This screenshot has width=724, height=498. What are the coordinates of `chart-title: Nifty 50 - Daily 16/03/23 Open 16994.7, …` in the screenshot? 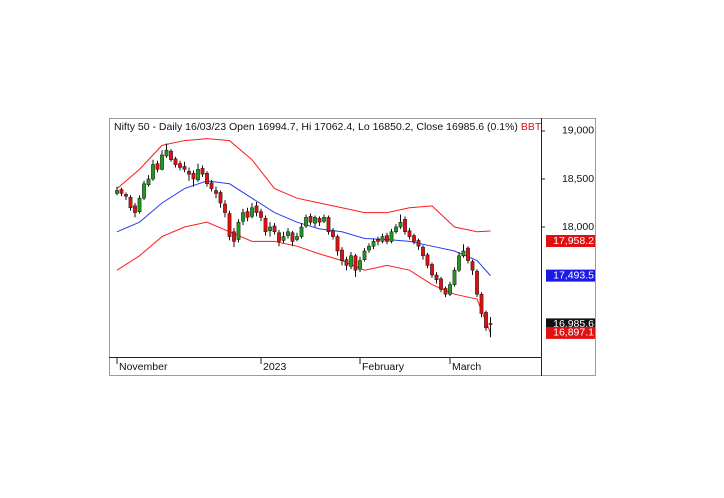 It's located at (329, 127).